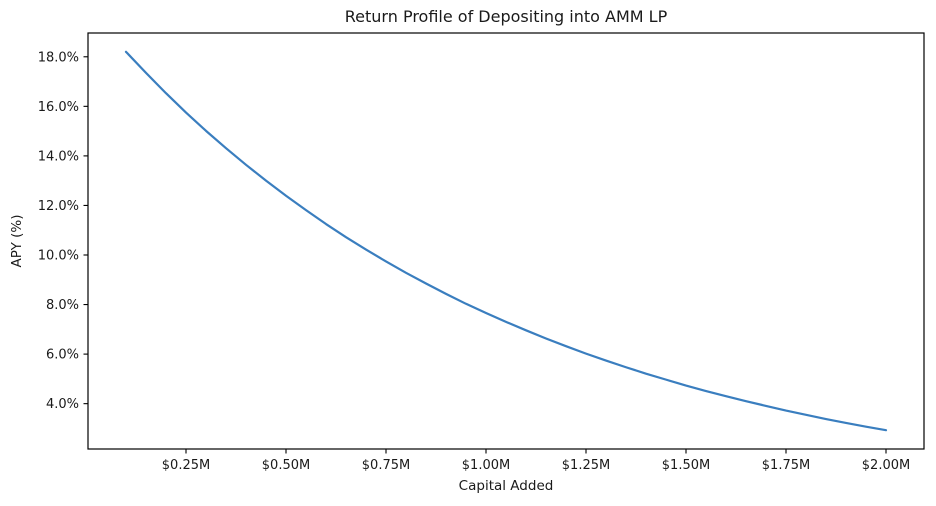  I want to click on y-tick-label: 18.0%, so click(58, 57).